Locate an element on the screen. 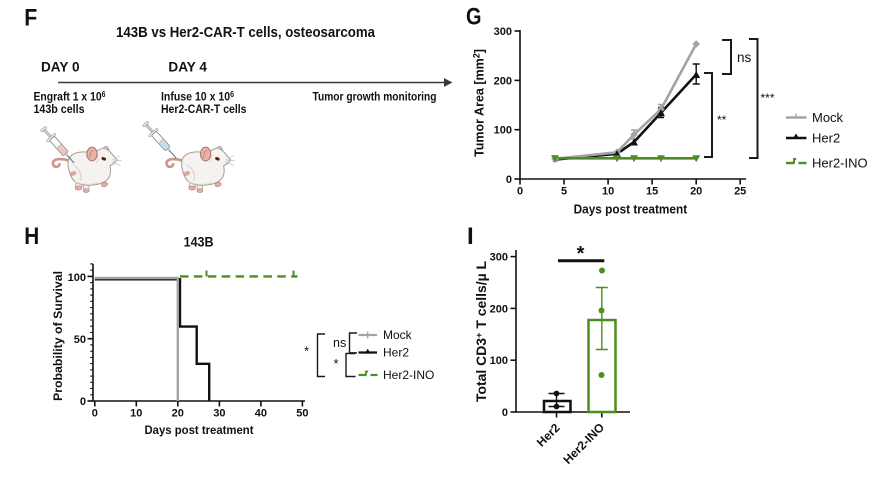  svg-text: H is located at coordinates (31, 236).